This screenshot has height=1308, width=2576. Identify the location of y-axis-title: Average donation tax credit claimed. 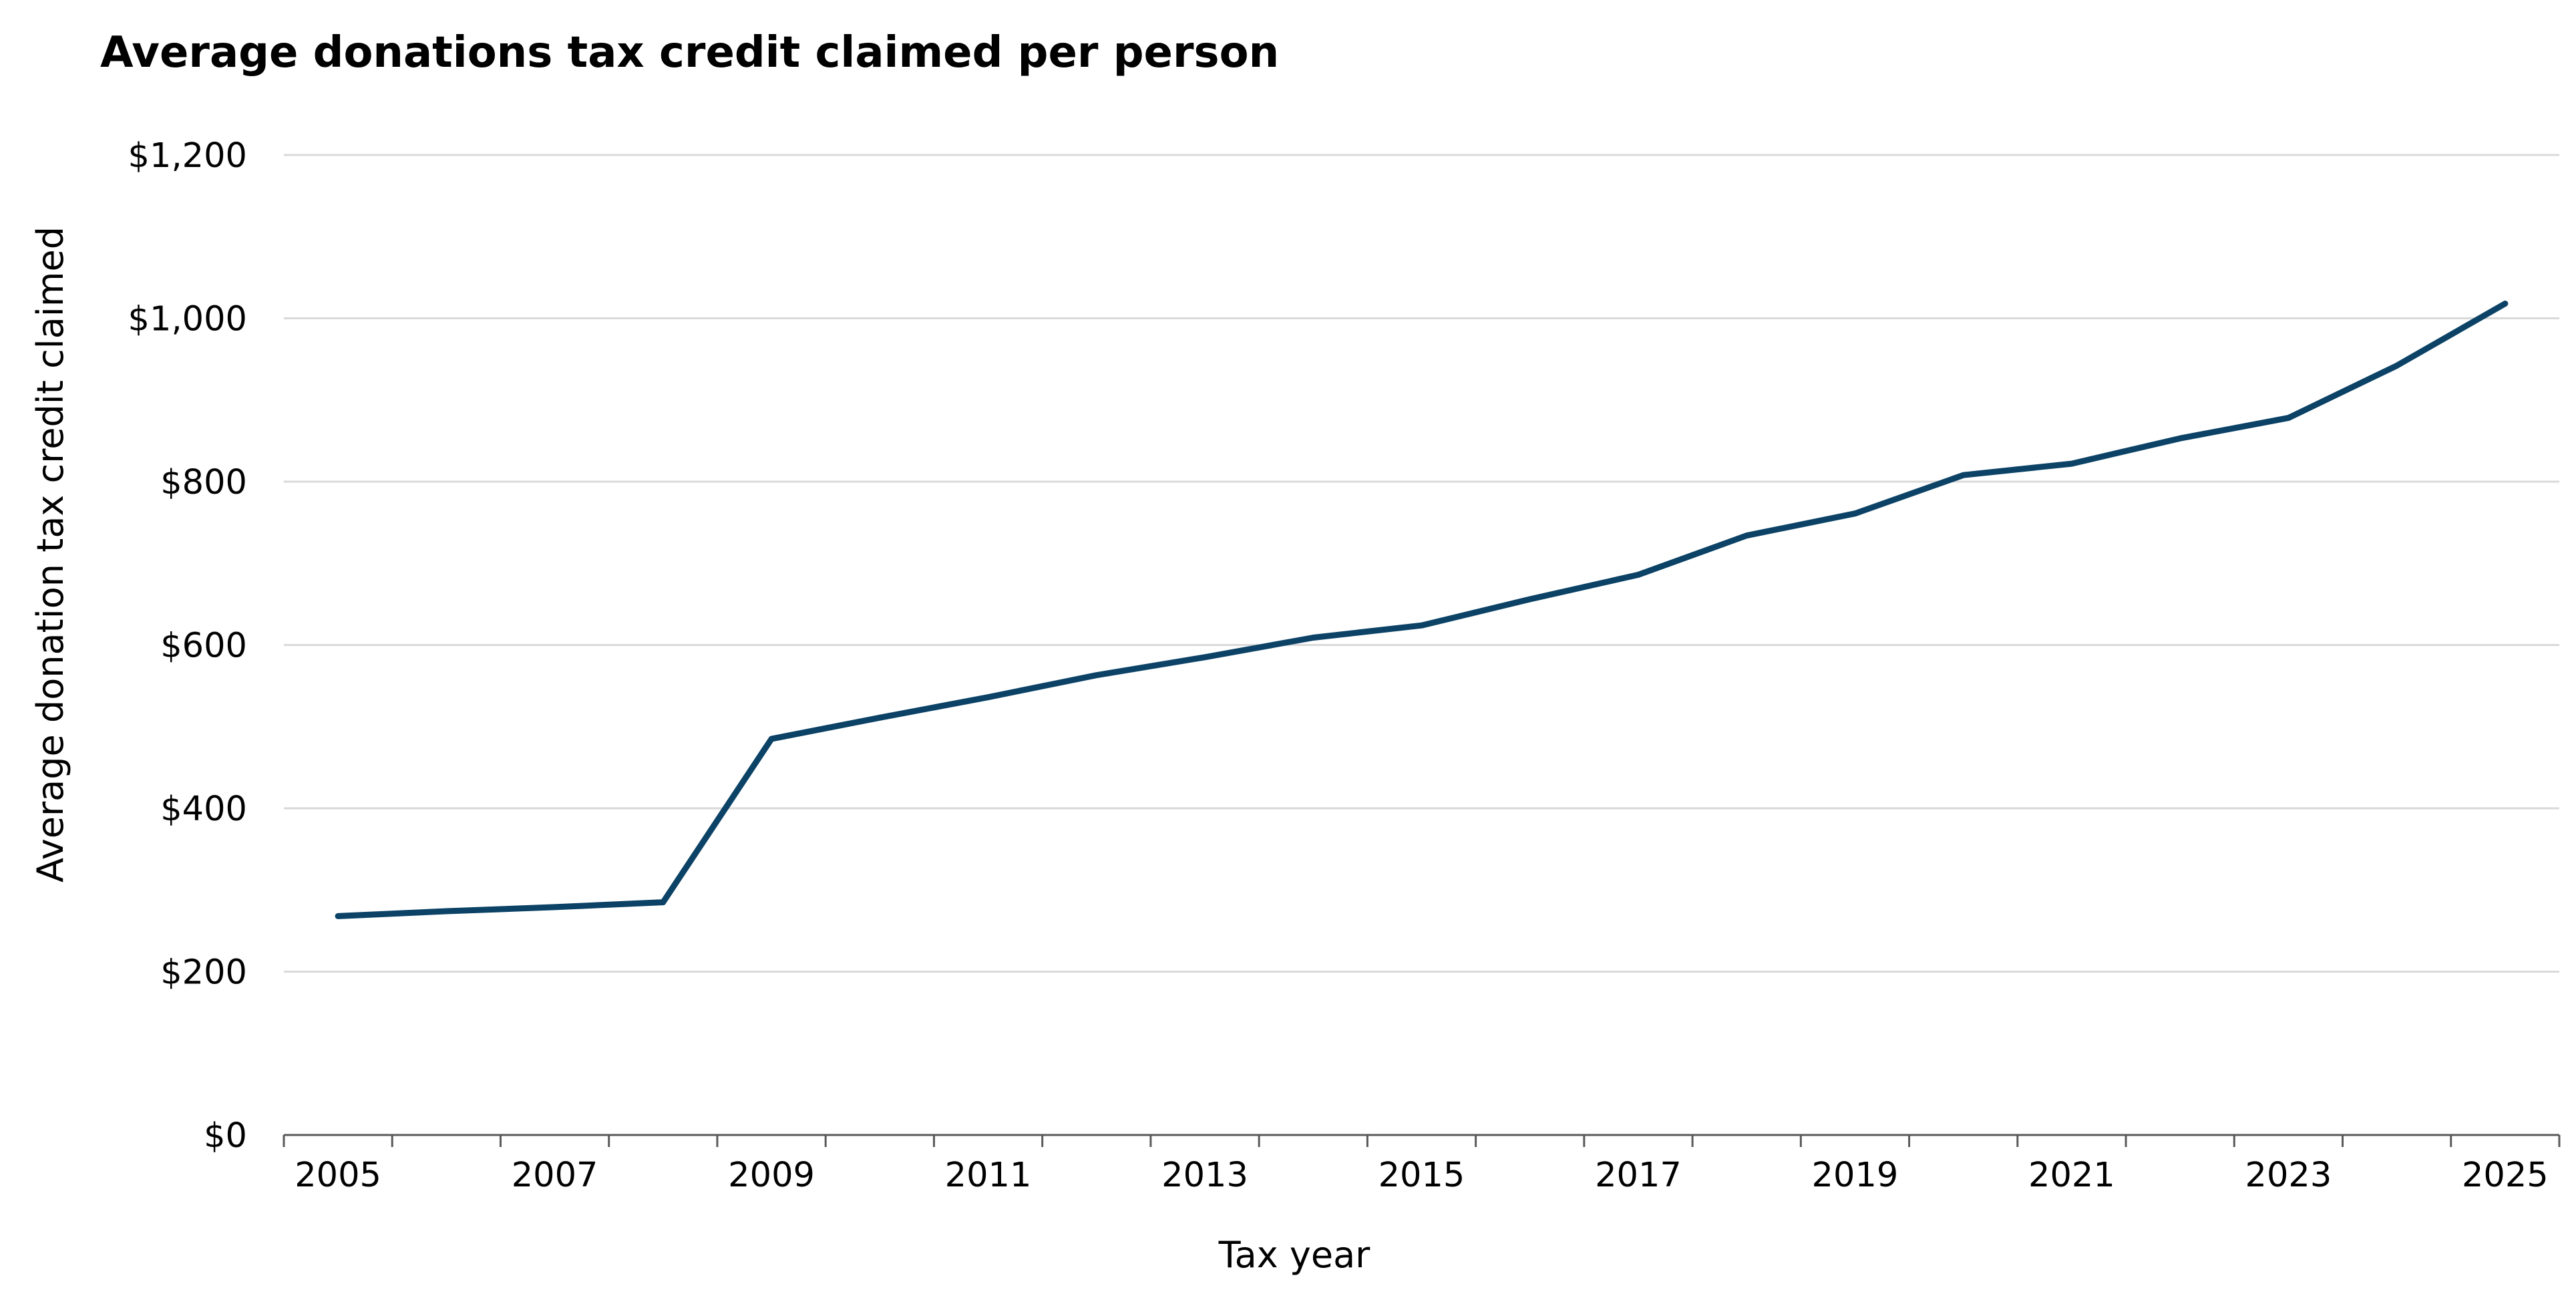
(50, 554).